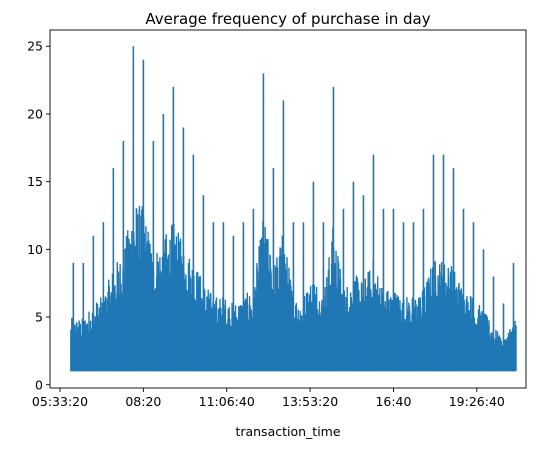  I want to click on x-tick-label: 11:06:40, so click(227, 401).